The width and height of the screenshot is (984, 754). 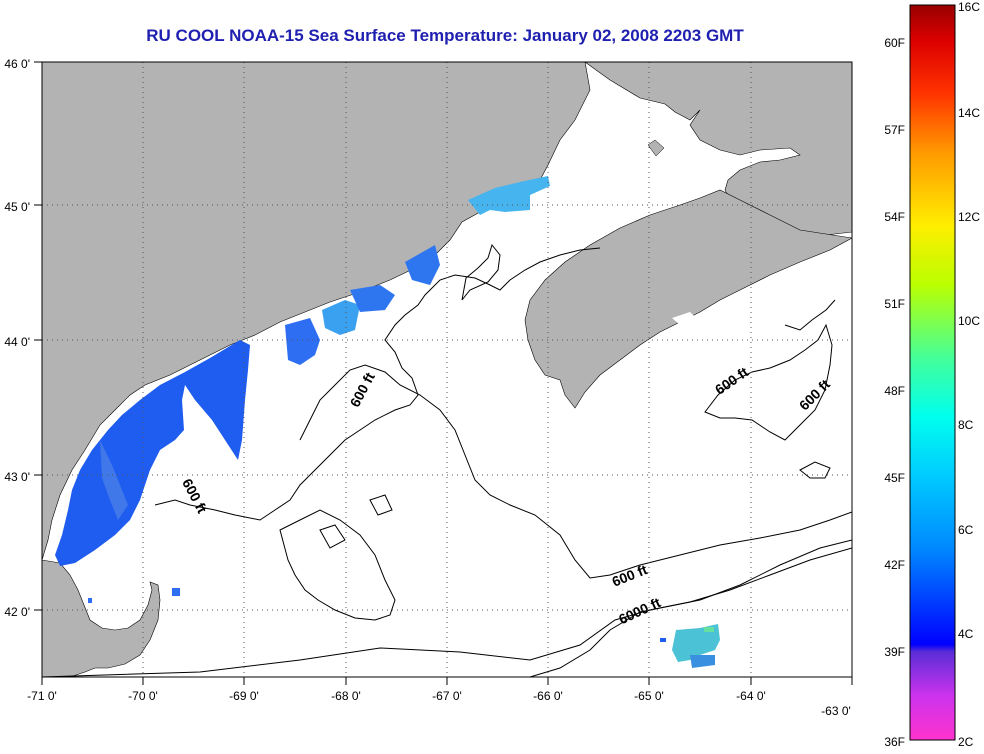 I want to click on colorbar-celsius-label: 14C, so click(x=969, y=113).